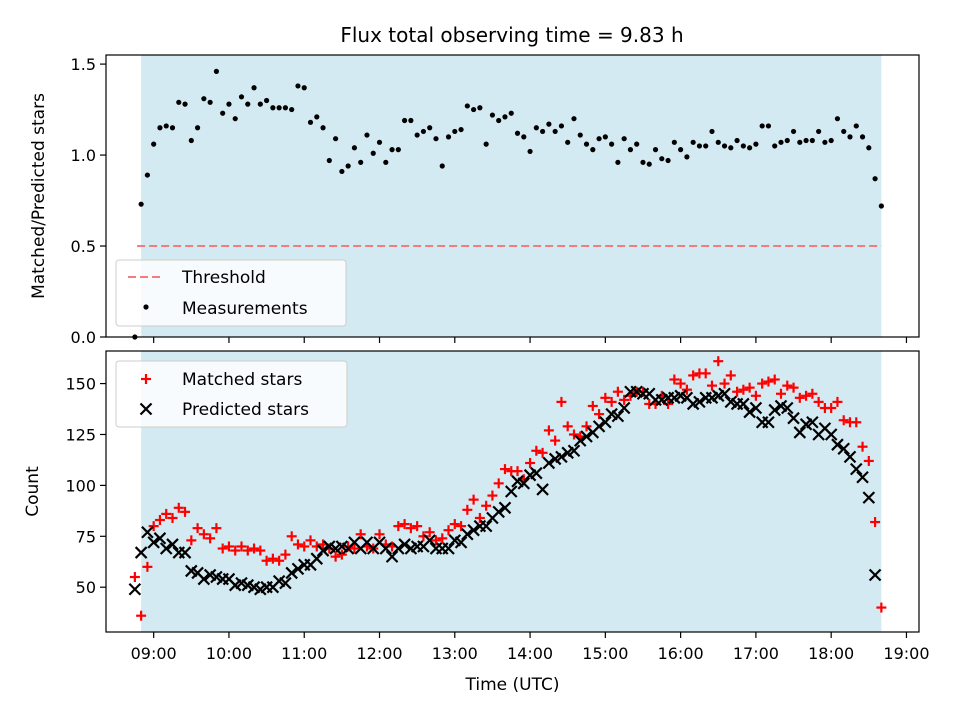 This screenshot has height=720, width=960. Describe the element at coordinates (681, 653) in the screenshot. I see `x-tick-label: 16:00` at that location.